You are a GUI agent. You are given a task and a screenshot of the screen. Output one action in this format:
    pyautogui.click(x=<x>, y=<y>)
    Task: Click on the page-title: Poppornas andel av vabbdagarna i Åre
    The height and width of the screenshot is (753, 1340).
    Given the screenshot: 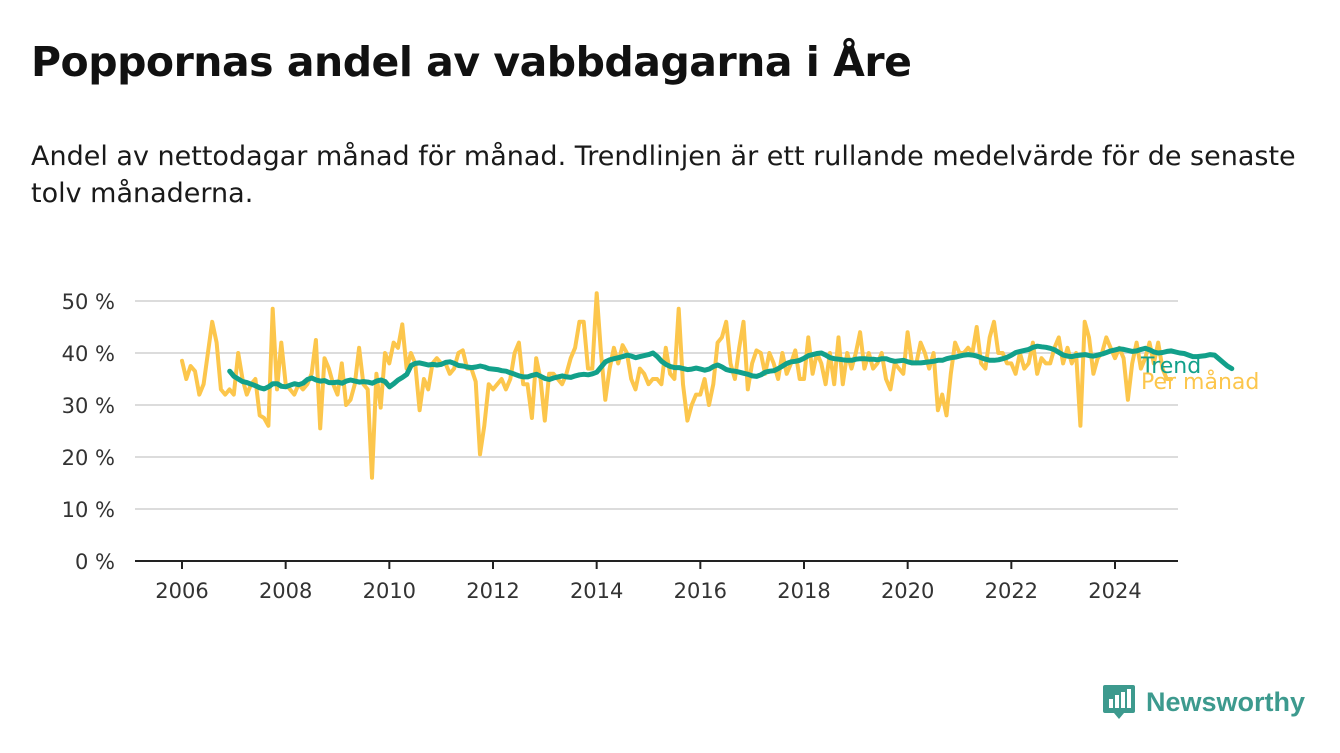 What is the action you would take?
    pyautogui.click(x=471, y=62)
    